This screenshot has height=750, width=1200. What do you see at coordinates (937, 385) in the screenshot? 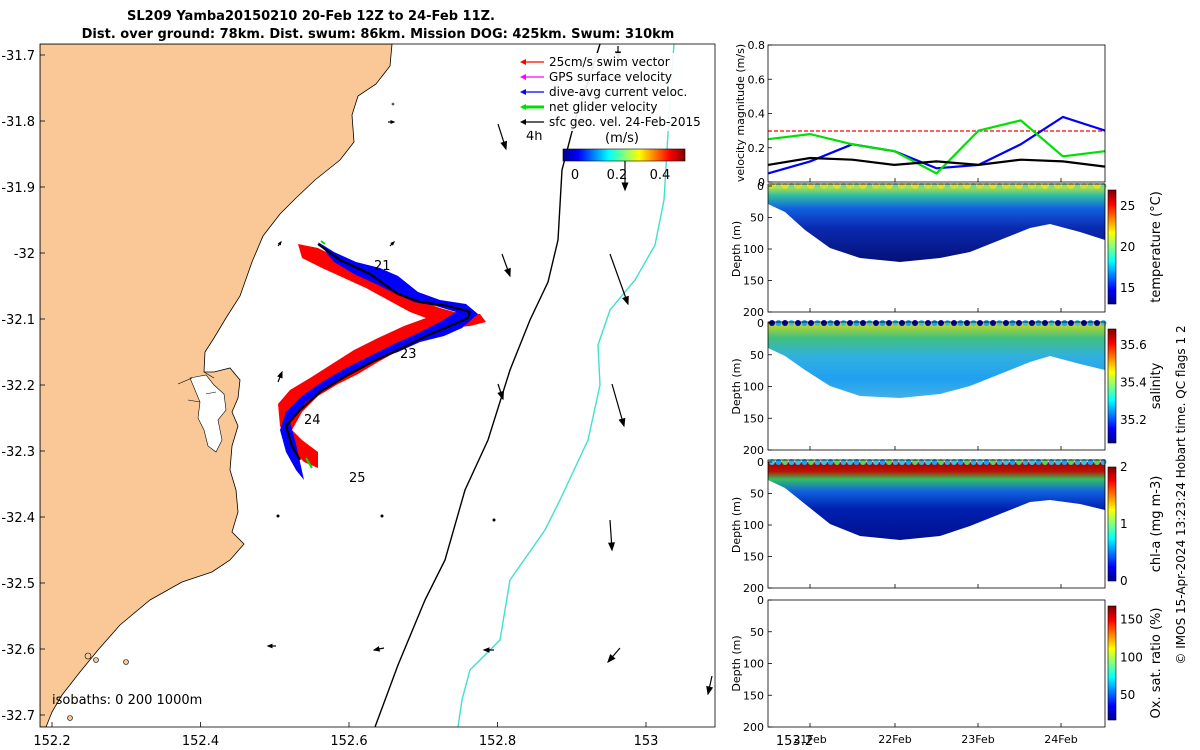
I see `salinity-section` at bounding box center [937, 385].